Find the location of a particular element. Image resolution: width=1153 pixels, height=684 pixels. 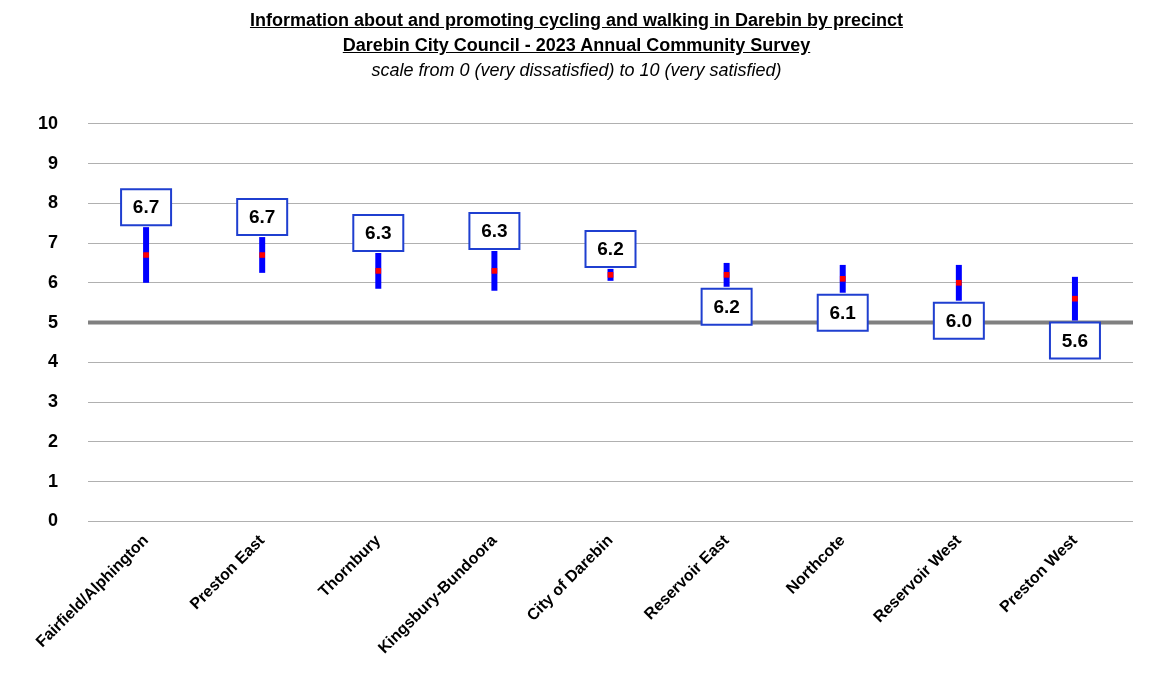

chart-title: Information about and promoting cycling and walking in Darebin by precinct is located at coordinates (576, 20).